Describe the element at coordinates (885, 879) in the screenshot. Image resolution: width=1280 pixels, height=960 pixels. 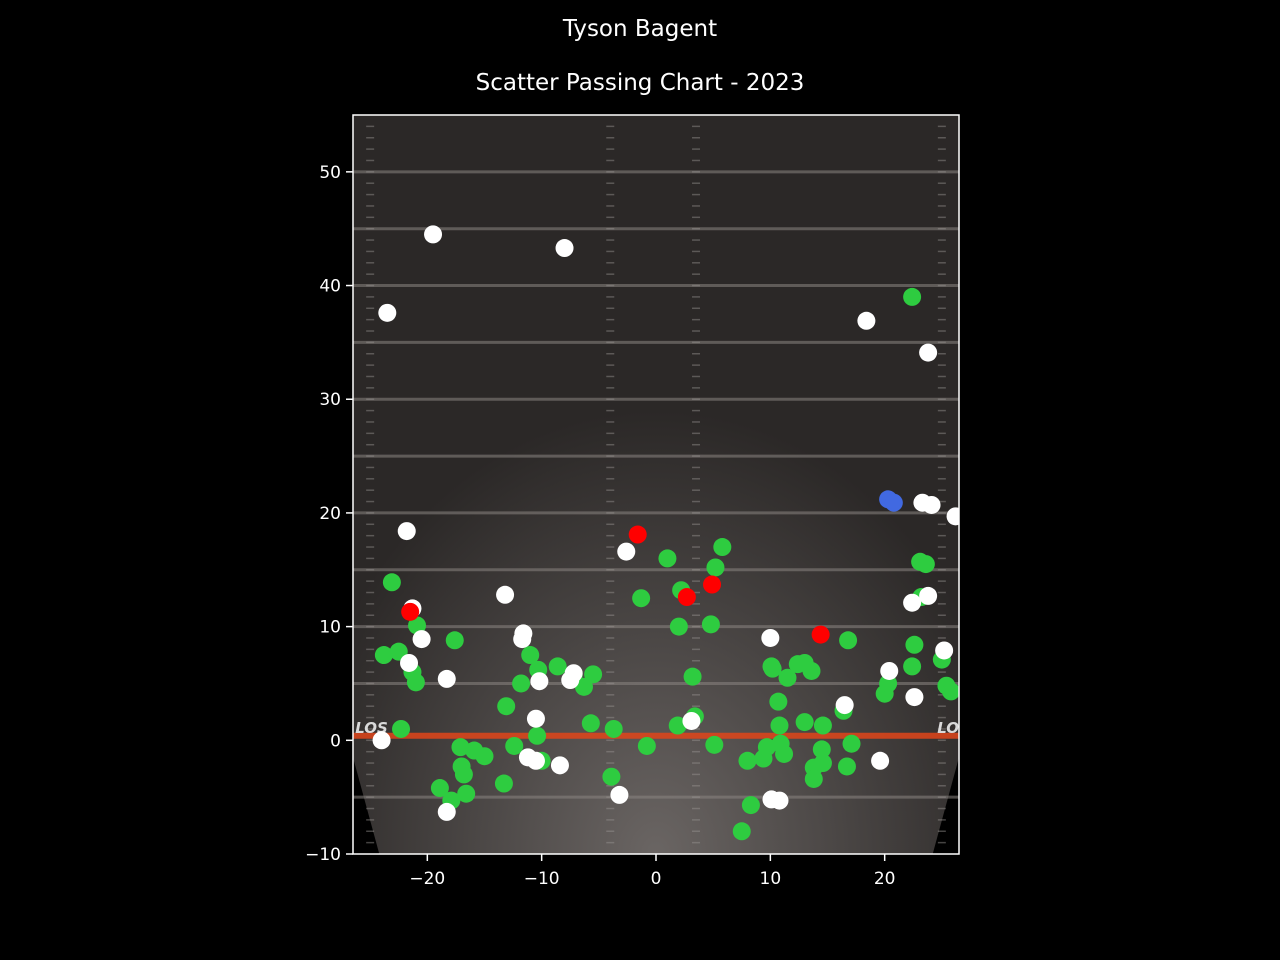
I see `x-tick-label: 20` at that location.